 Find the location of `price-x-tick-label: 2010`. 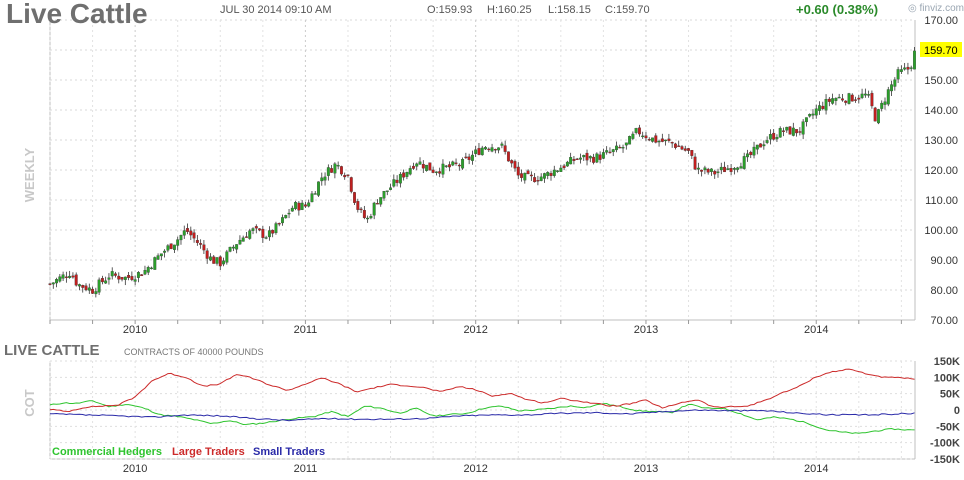

price-x-tick-label: 2010 is located at coordinates (135, 330).